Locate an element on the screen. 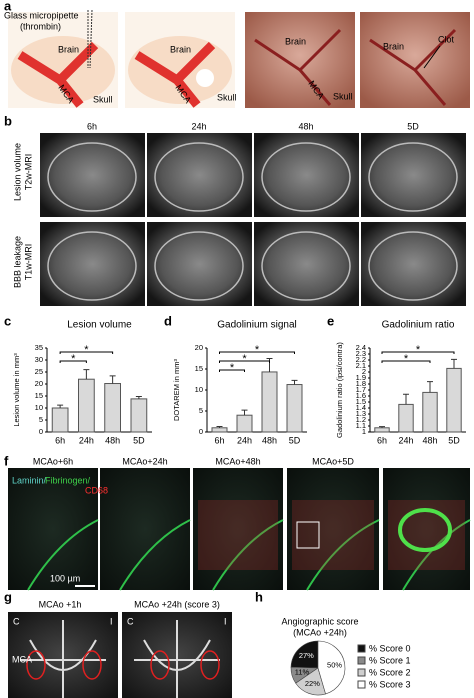  chart-title: Gadolinium signal is located at coordinates (257, 325).